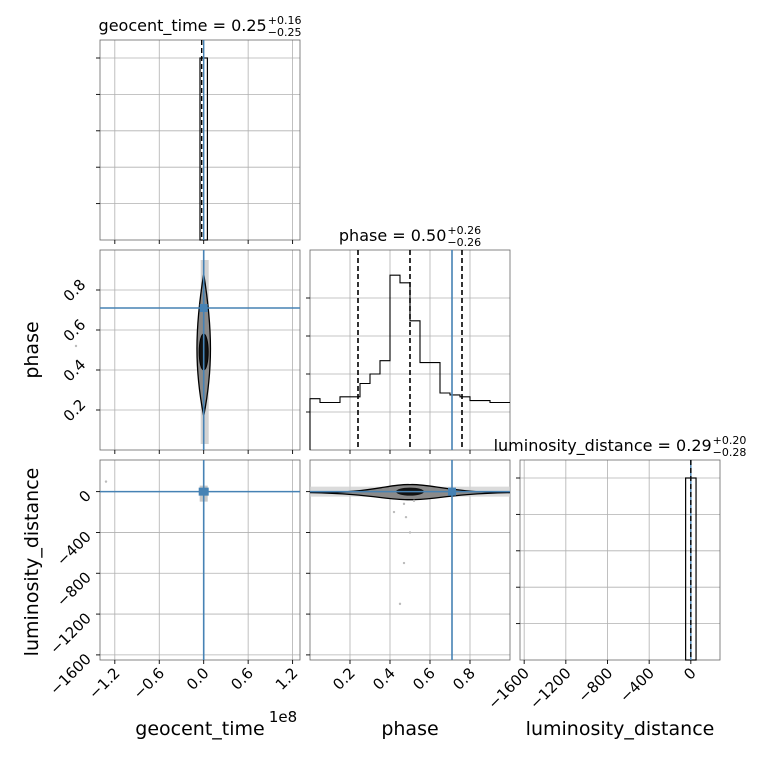 This screenshot has width=760, height=760. Describe the element at coordinates (98, 350) in the screenshot. I see `gt-phase-yticks` at that location.